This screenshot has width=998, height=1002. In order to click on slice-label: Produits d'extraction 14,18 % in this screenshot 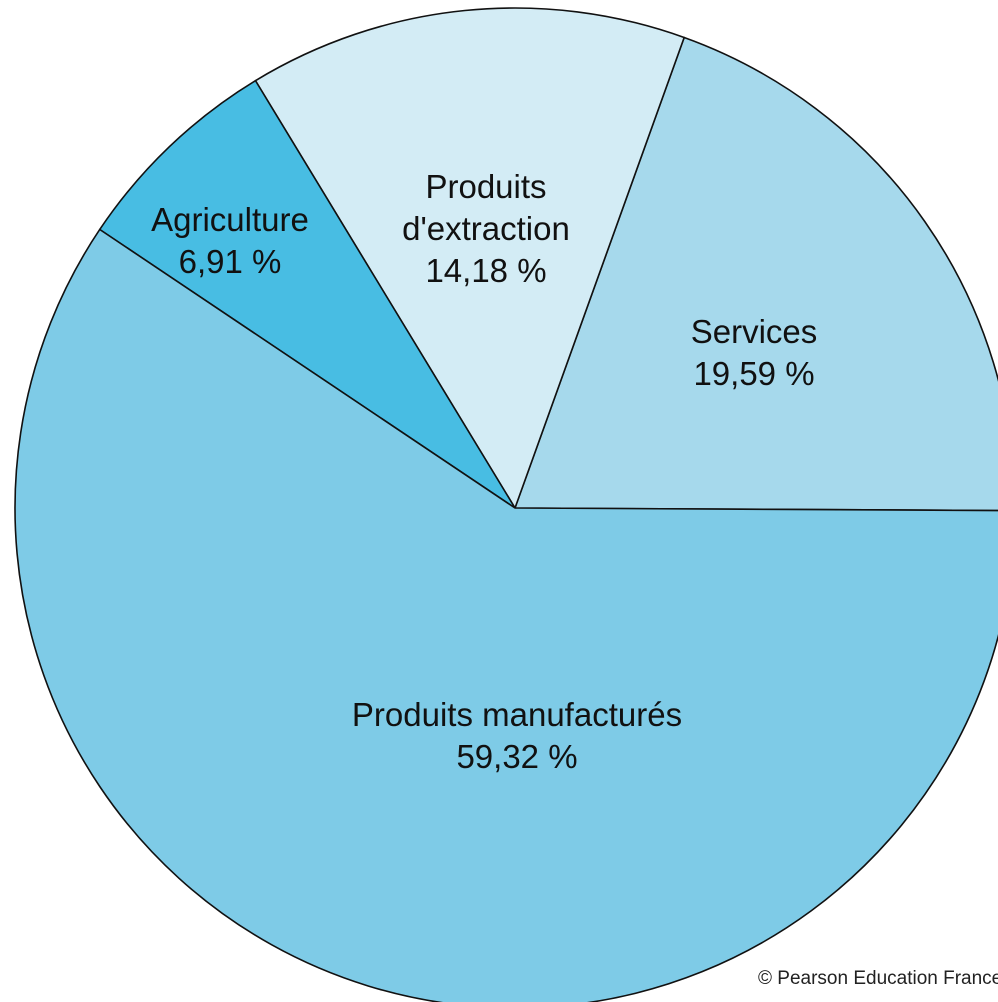, I will do `click(486, 228)`.